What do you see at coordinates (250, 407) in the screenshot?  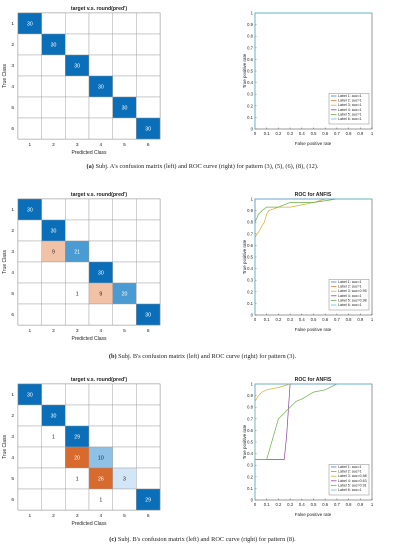 I see `roc-ytick: 0.8` at bounding box center [250, 407].